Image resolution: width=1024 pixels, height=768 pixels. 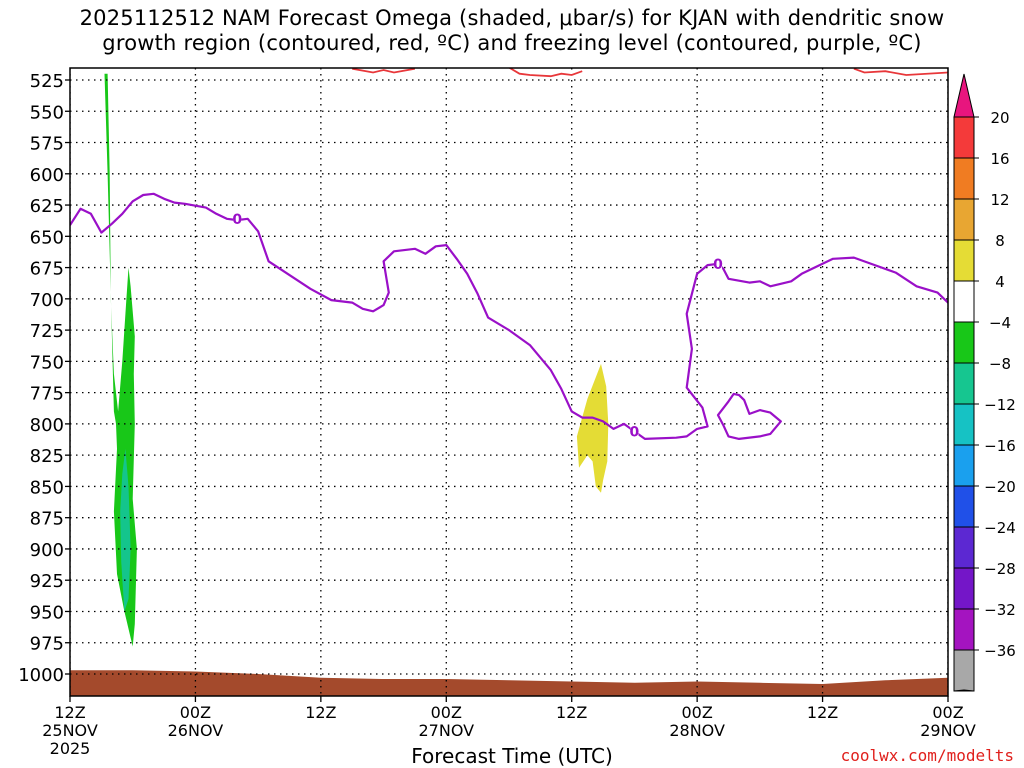 I want to click on colorbar: 20 16 12 8 4 −4 −8 −12 −16 −20 −24 −28 −32 −36, so click(x=984, y=382).